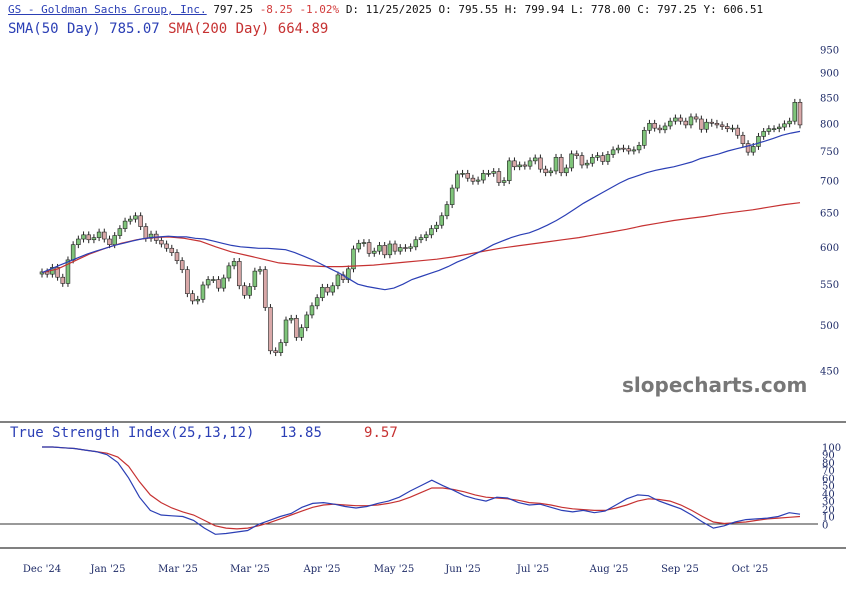 This screenshot has width=846, height=589. I want to click on date-axis-tick: Jul '25, so click(532, 569).